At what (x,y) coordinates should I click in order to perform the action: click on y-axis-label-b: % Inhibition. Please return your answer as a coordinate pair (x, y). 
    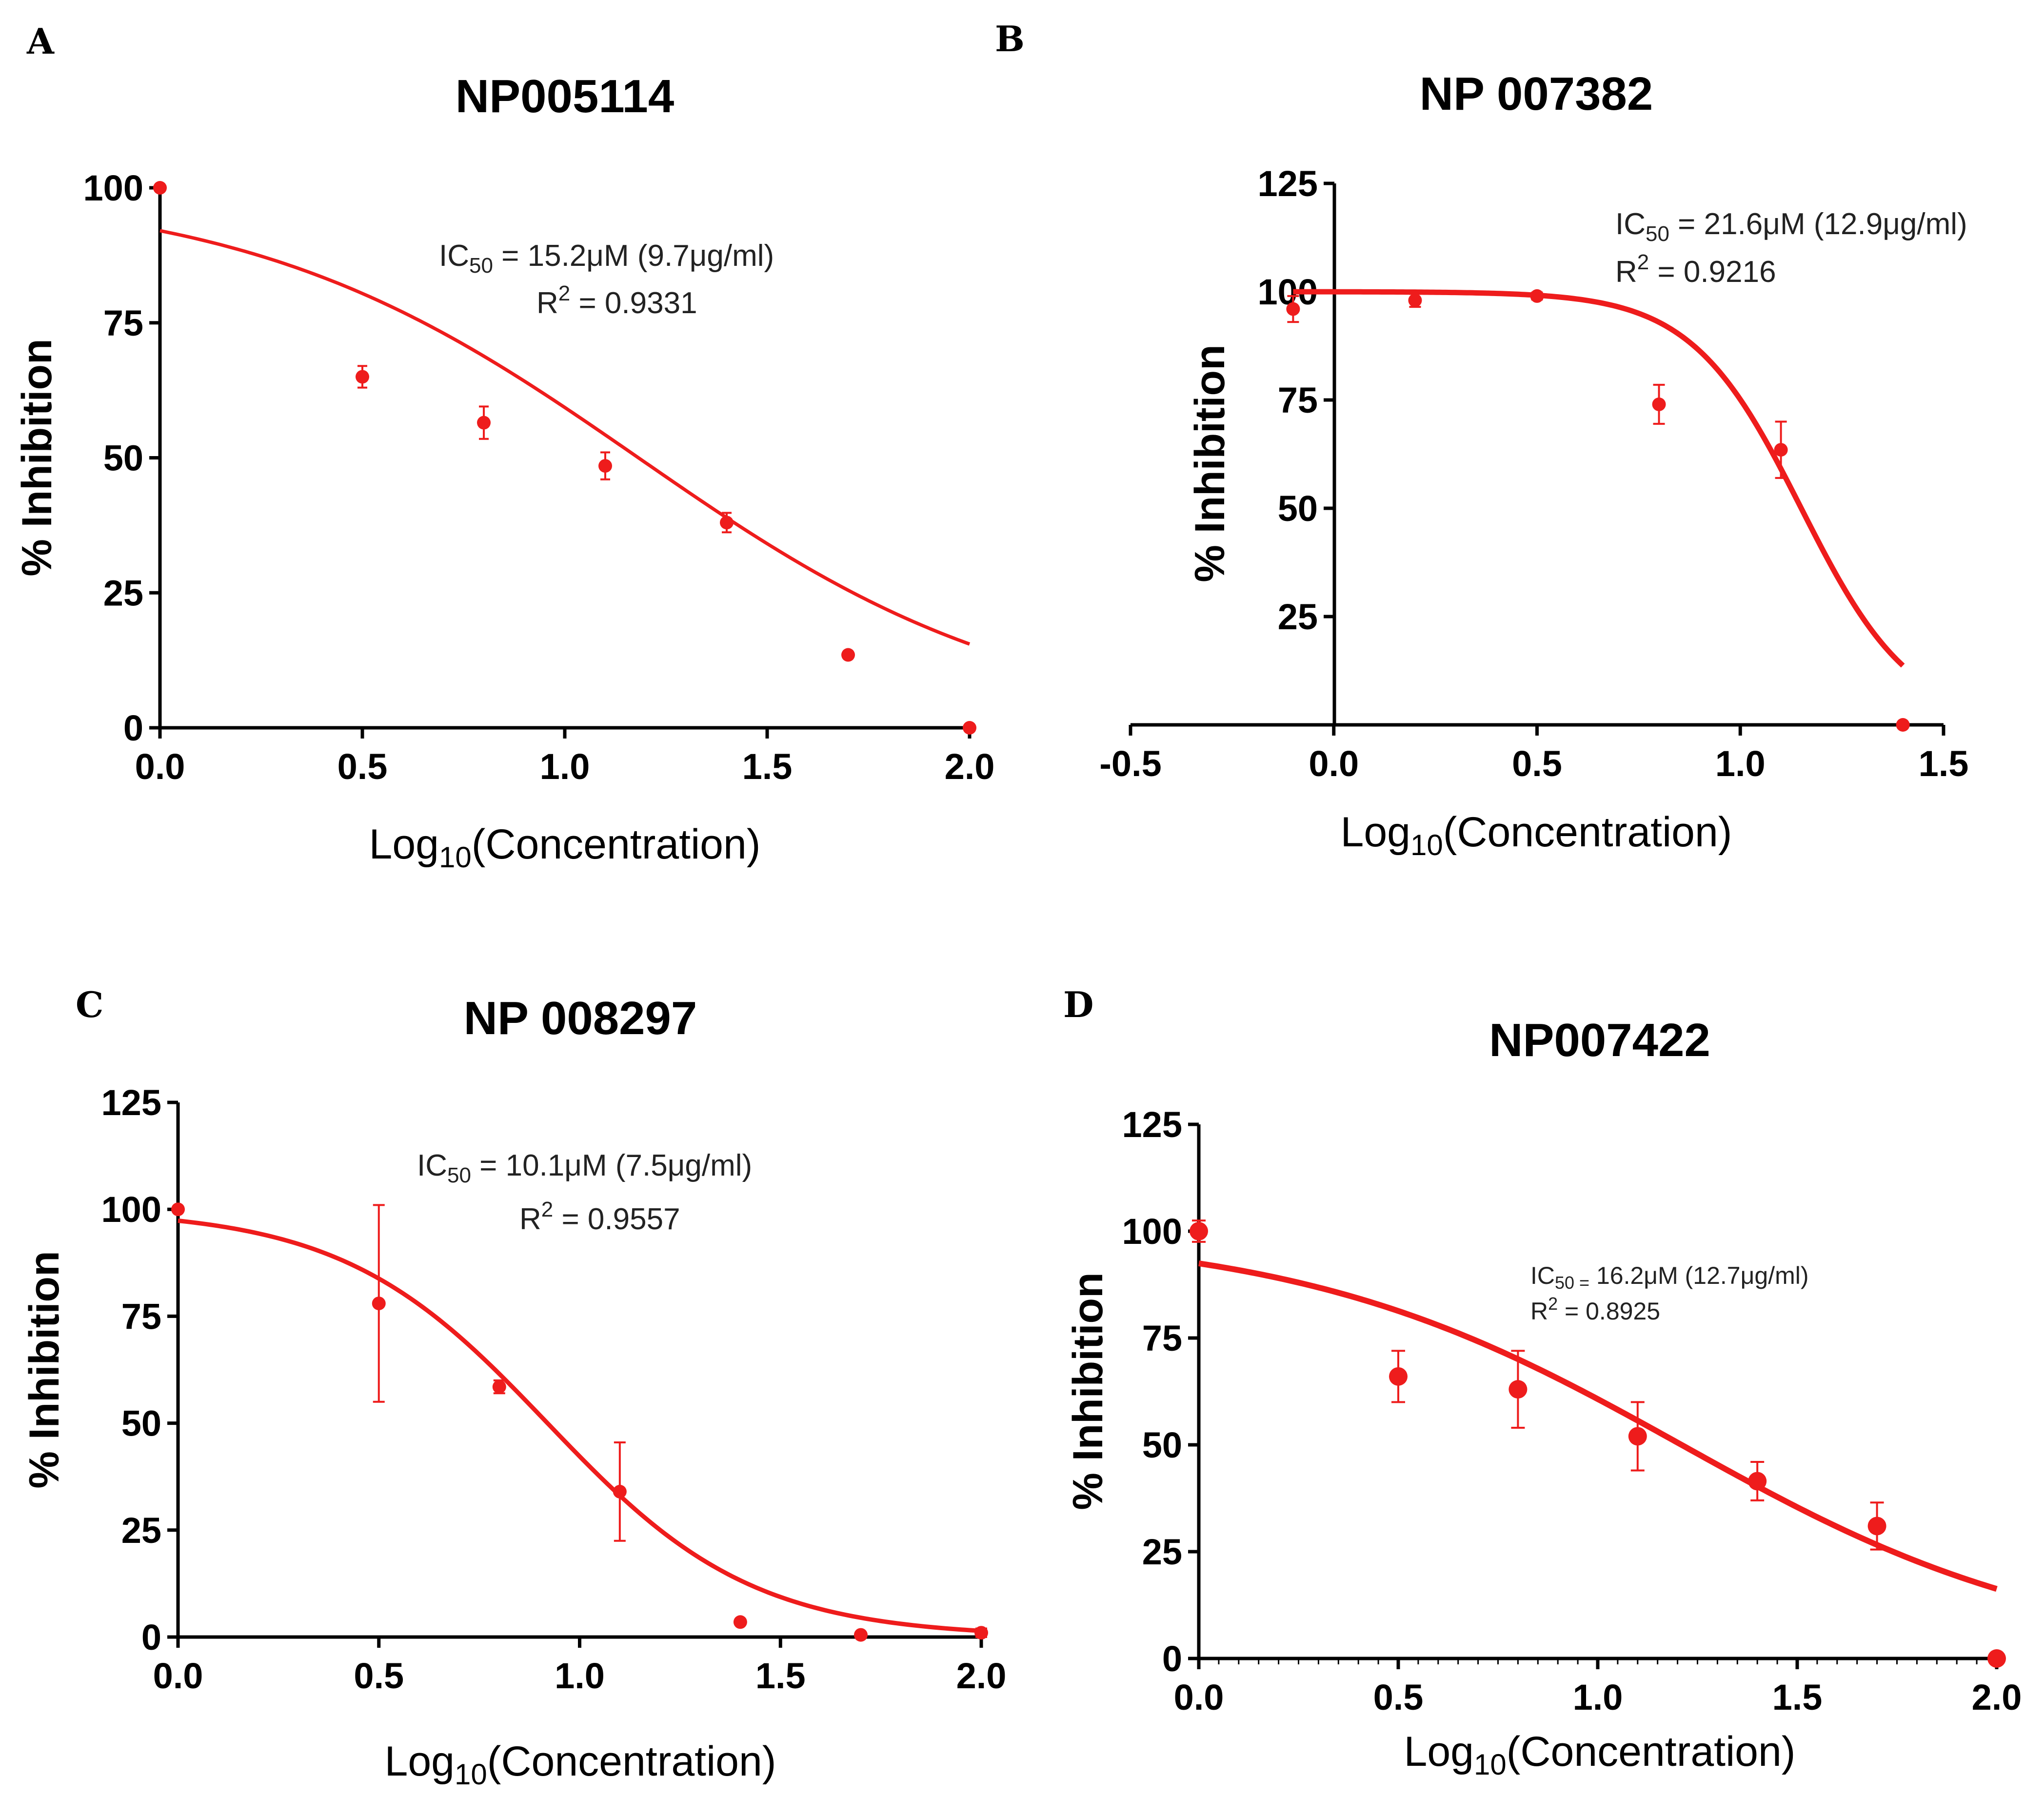
    Looking at the image, I should click on (1210, 463).